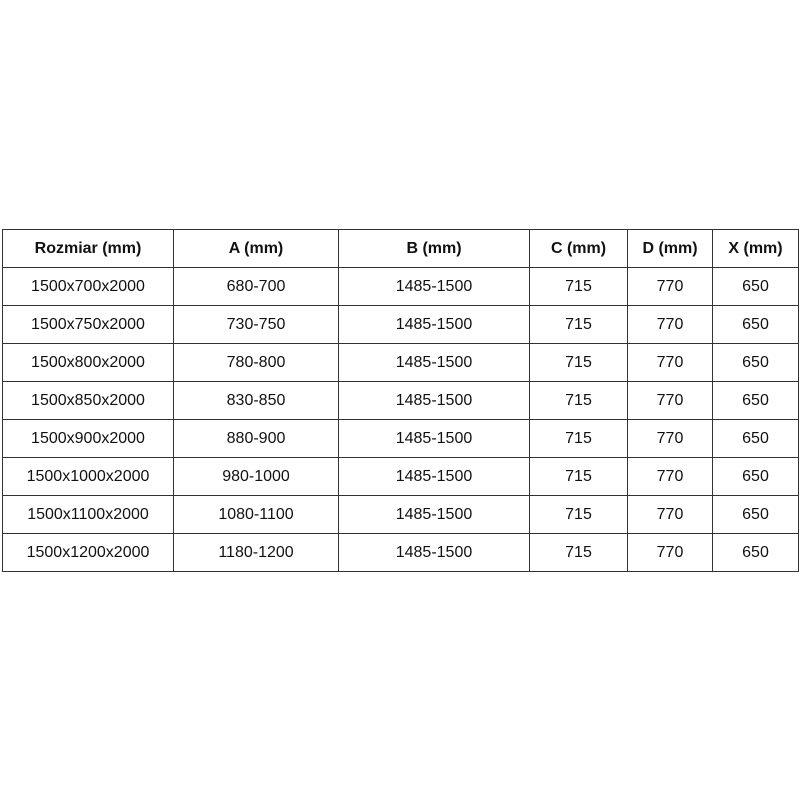 The height and width of the screenshot is (800, 800). I want to click on table-cell: 1500x700x2000, so click(88, 286).